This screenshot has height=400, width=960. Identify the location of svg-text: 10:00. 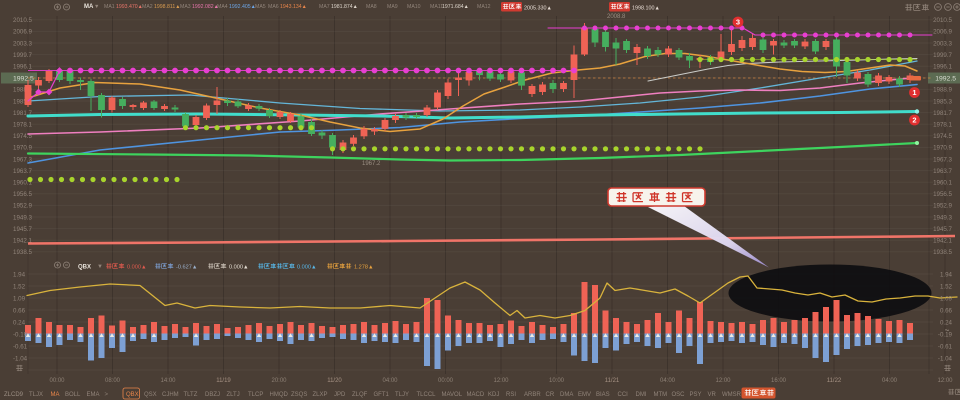
(557, 381).